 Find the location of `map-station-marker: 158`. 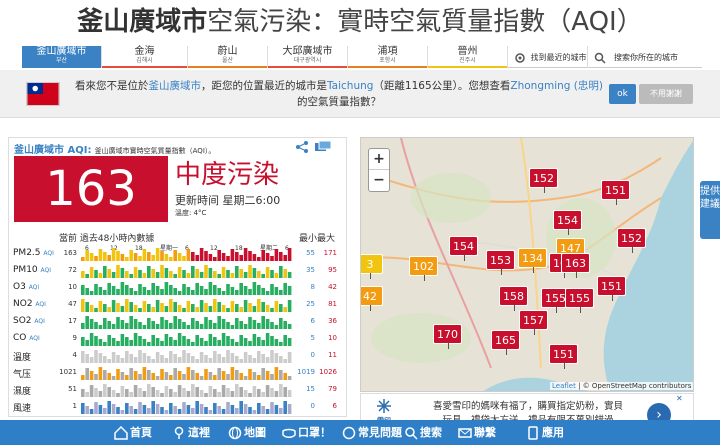

map-station-marker: 158 is located at coordinates (513, 298).